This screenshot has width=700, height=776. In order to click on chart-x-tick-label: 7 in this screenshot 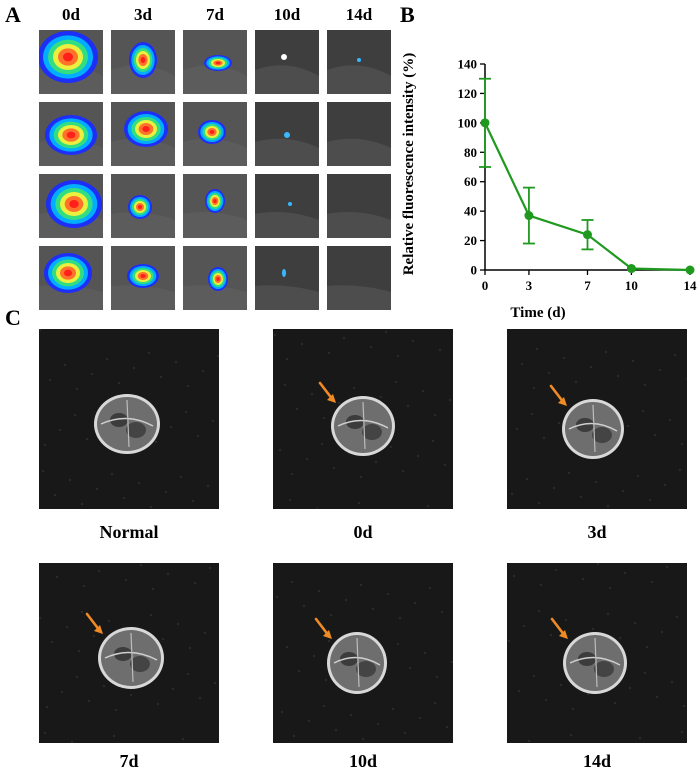, I will do `click(587, 285)`.